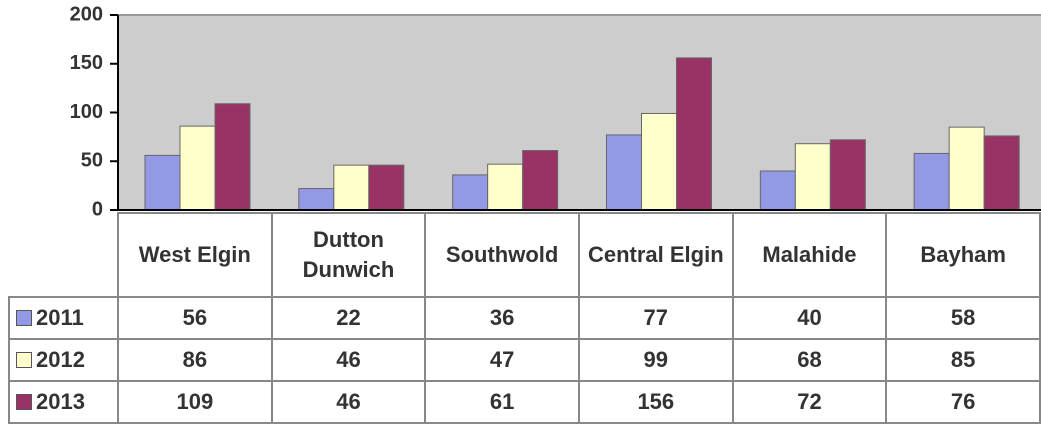 The width and height of the screenshot is (1041, 436). I want to click on data-cell: 76, so click(963, 402).